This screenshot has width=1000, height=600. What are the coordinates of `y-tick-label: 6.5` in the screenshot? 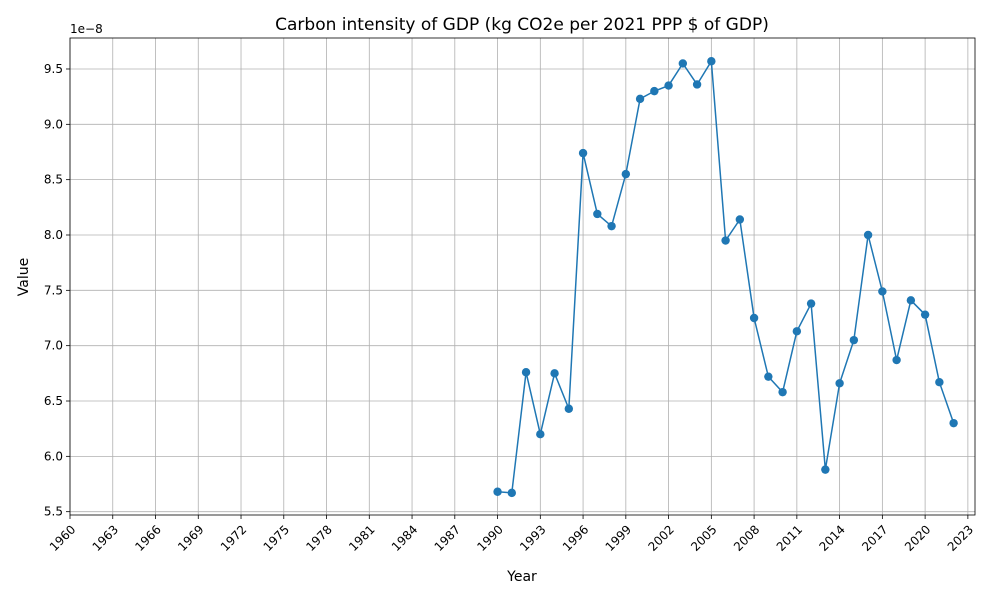 It's located at (53, 401).